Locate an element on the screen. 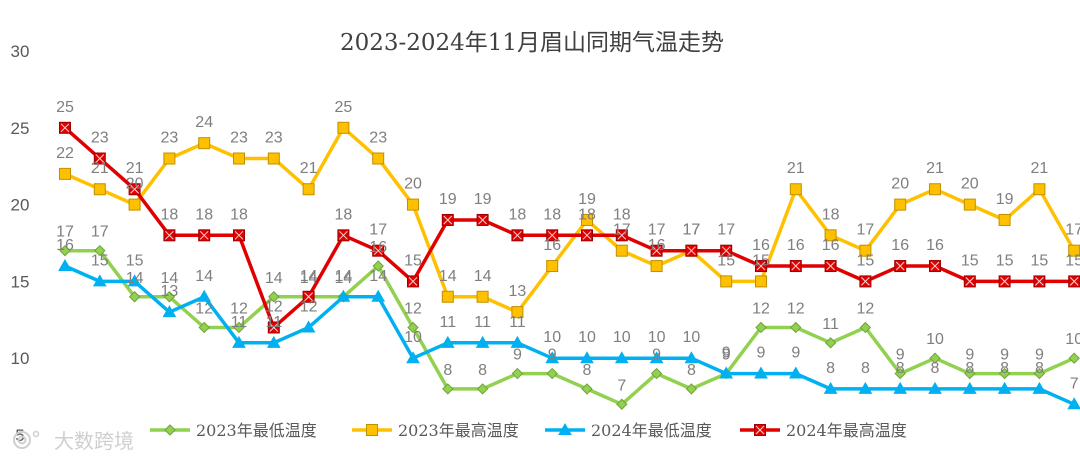 This screenshot has height=462, width=1080. data-label: 25 is located at coordinates (344, 107).